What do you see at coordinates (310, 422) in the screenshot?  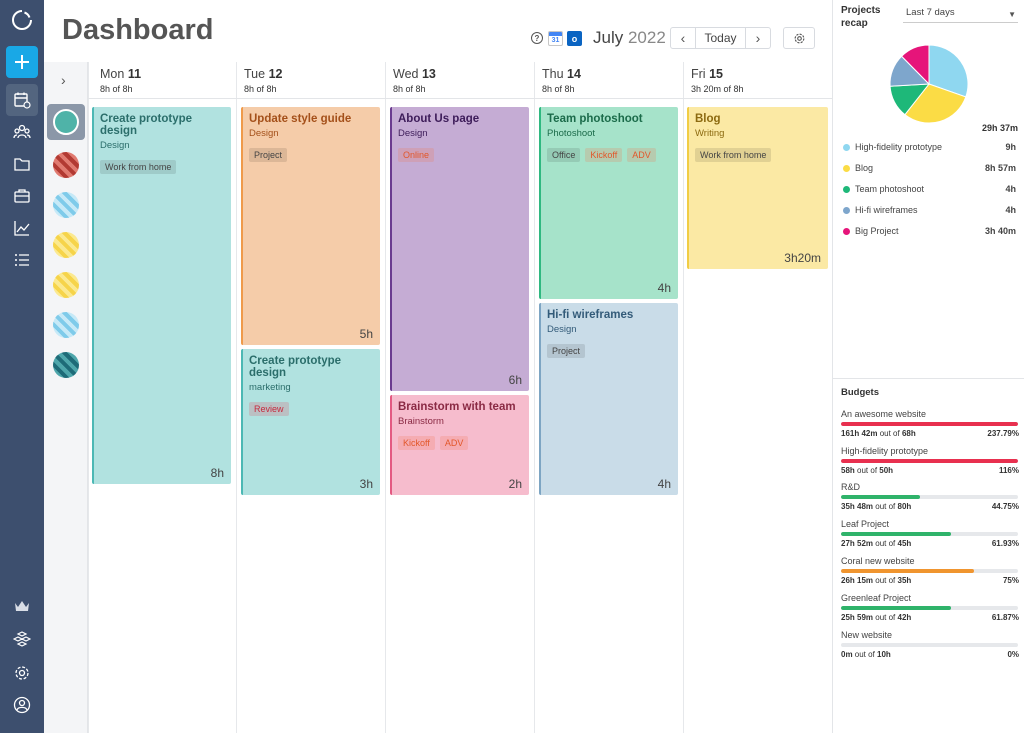 I see `task-card: Create prototype design marketing Review 3h` at bounding box center [310, 422].